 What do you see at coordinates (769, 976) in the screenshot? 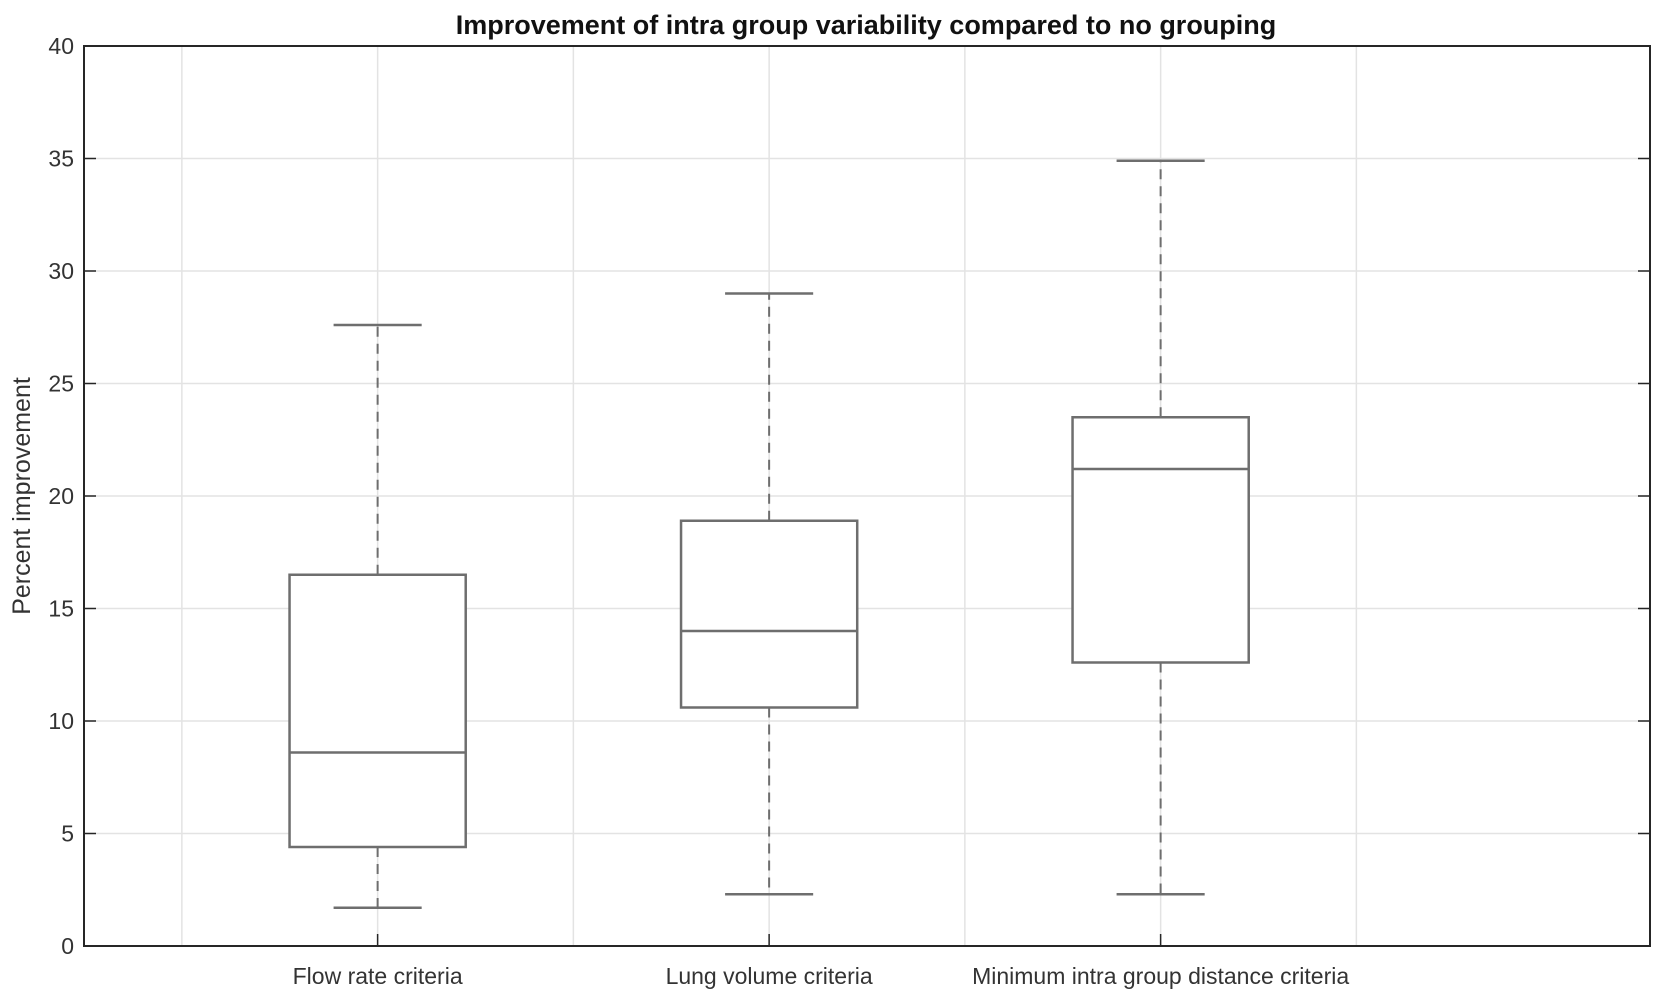
I see `x-category-label: Lung volume criteria` at bounding box center [769, 976].